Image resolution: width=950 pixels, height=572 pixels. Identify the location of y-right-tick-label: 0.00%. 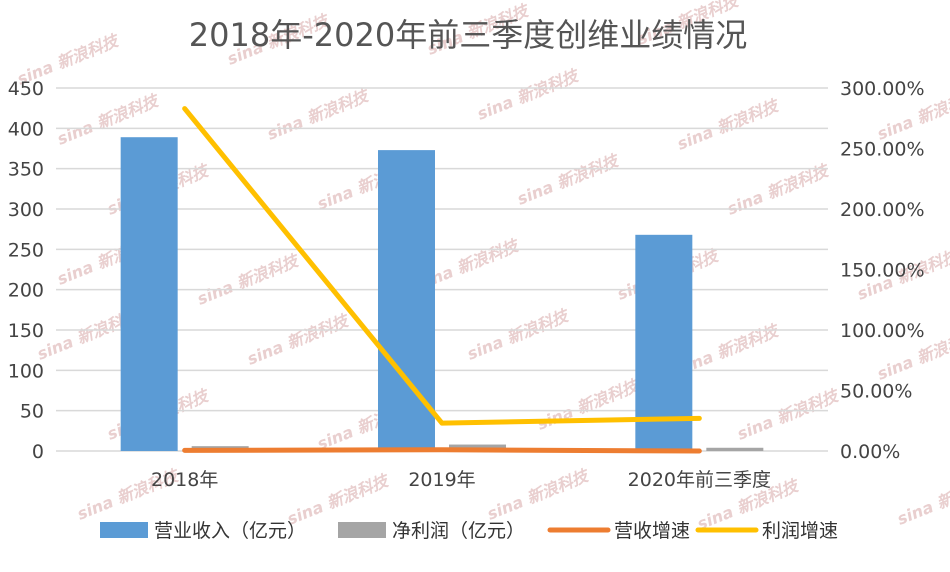
(870, 452).